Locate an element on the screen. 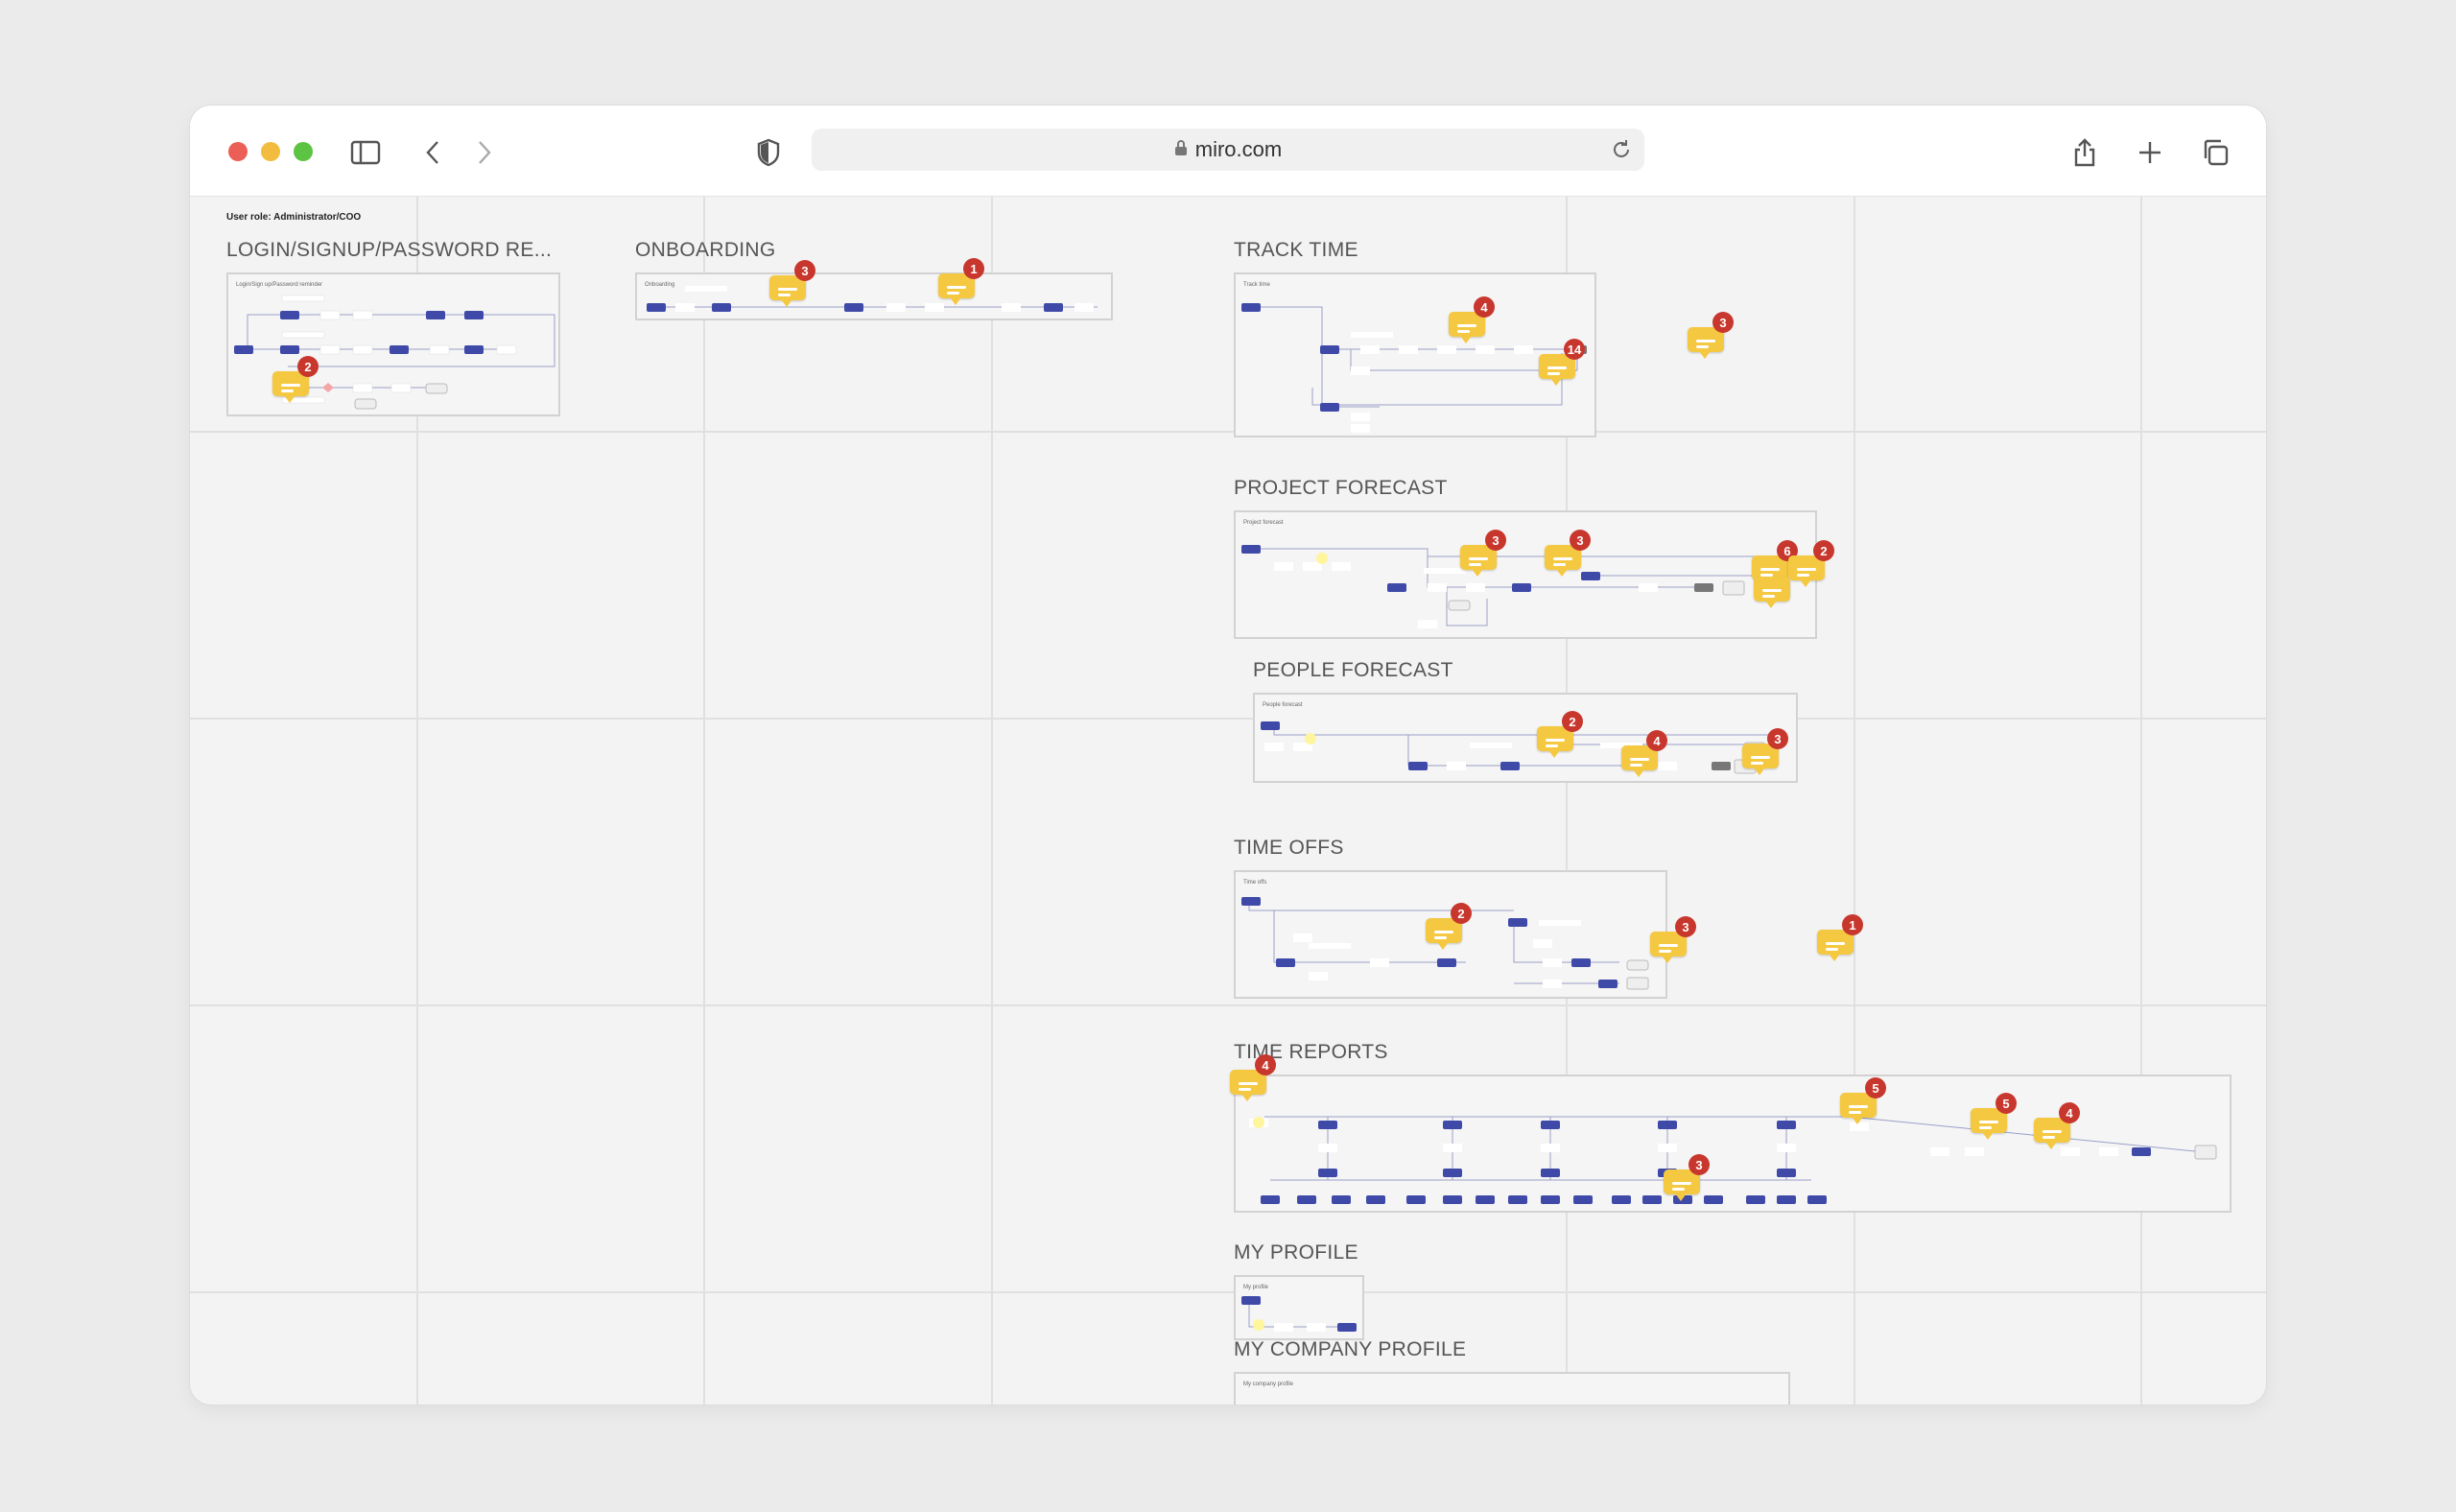  browser-toolbar: miro.com is located at coordinates (1228, 151).